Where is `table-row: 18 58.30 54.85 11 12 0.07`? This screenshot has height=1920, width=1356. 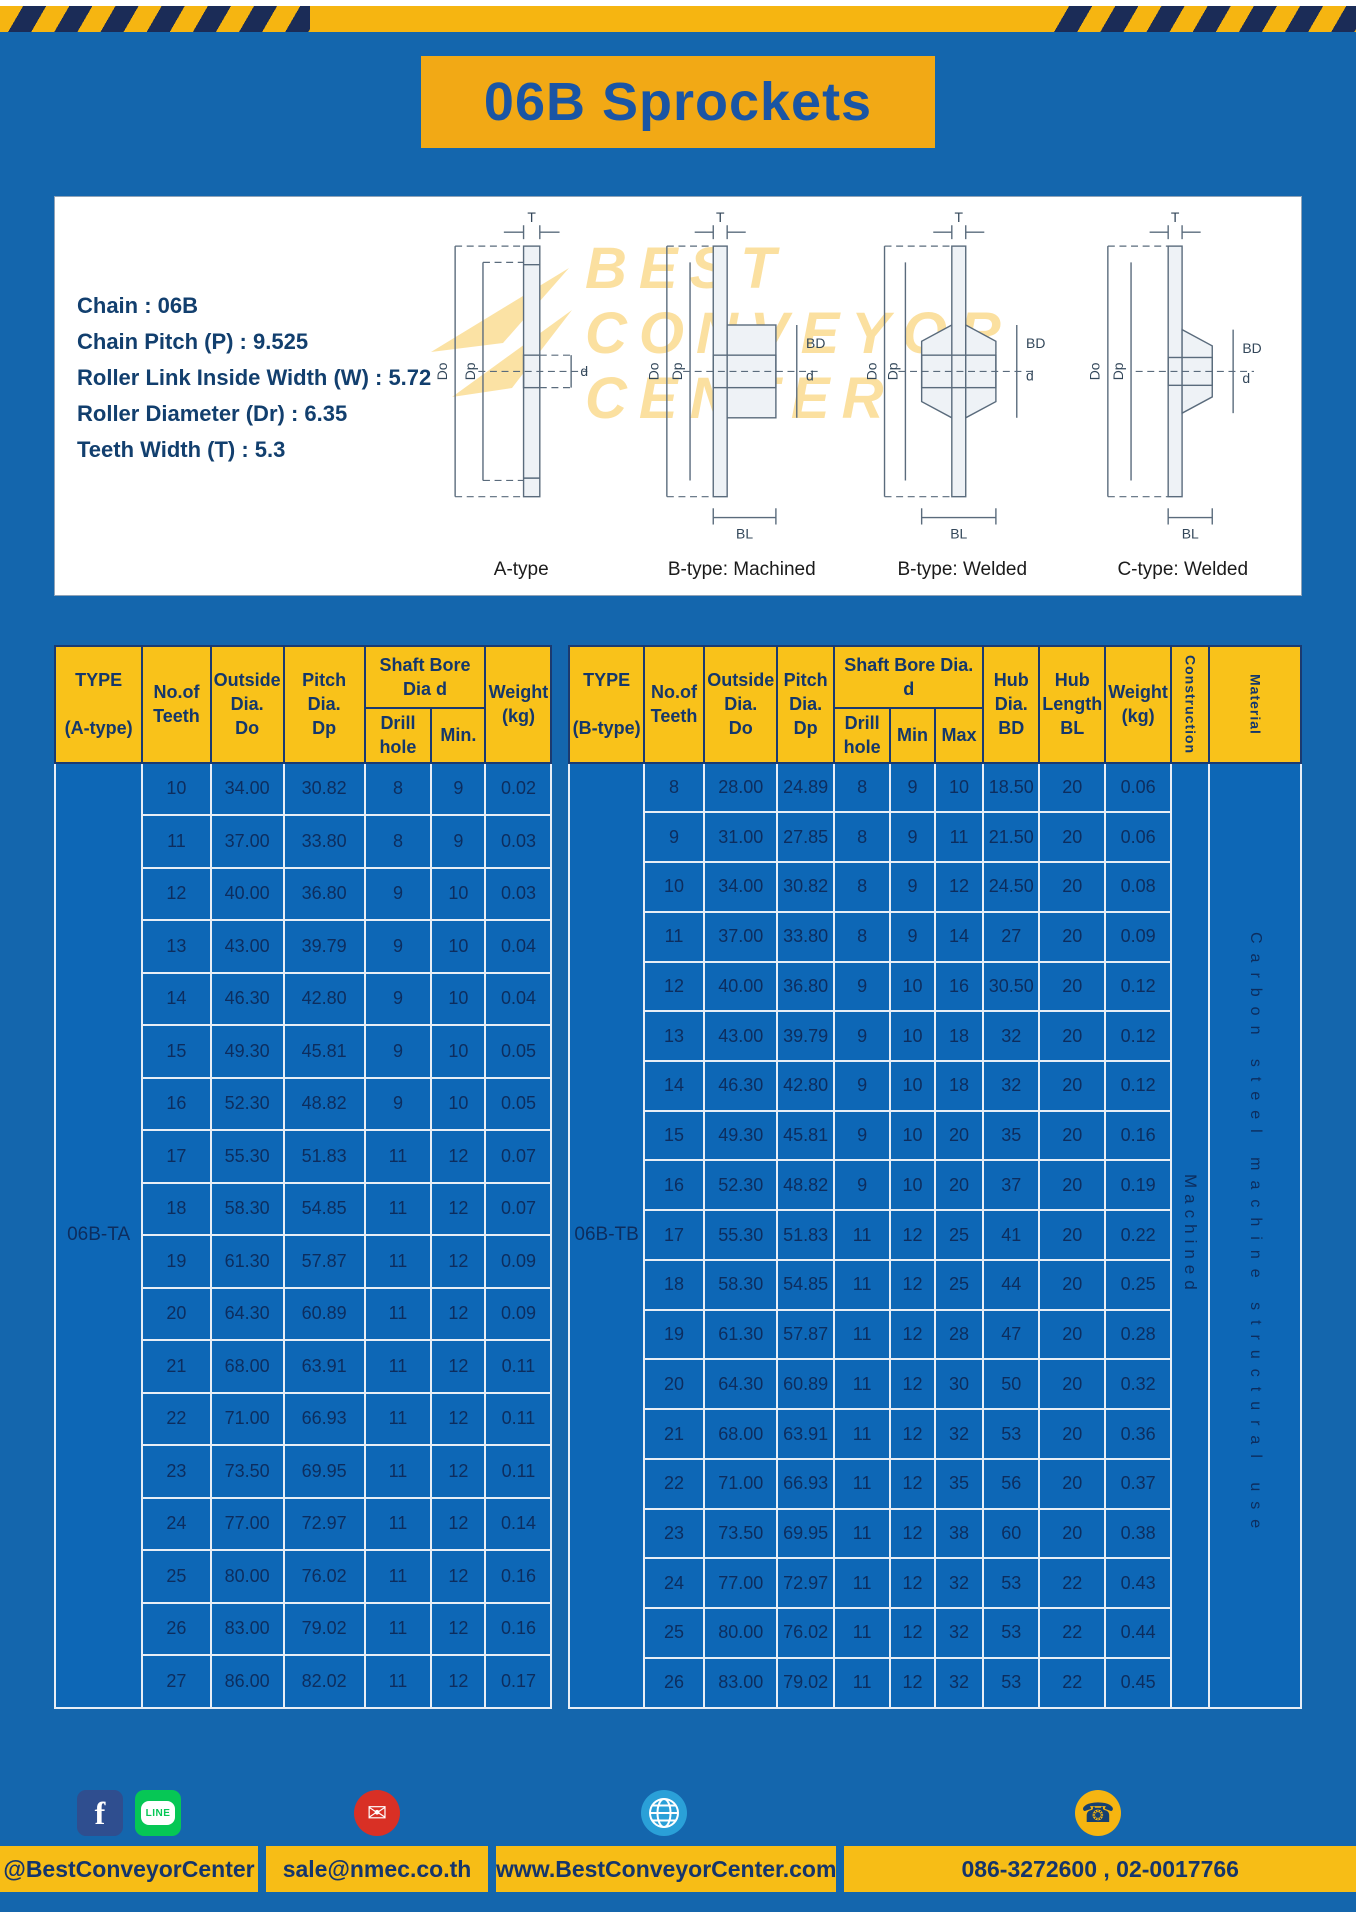
table-row: 18 58.30 54.85 11 12 0.07 is located at coordinates (304, 1209).